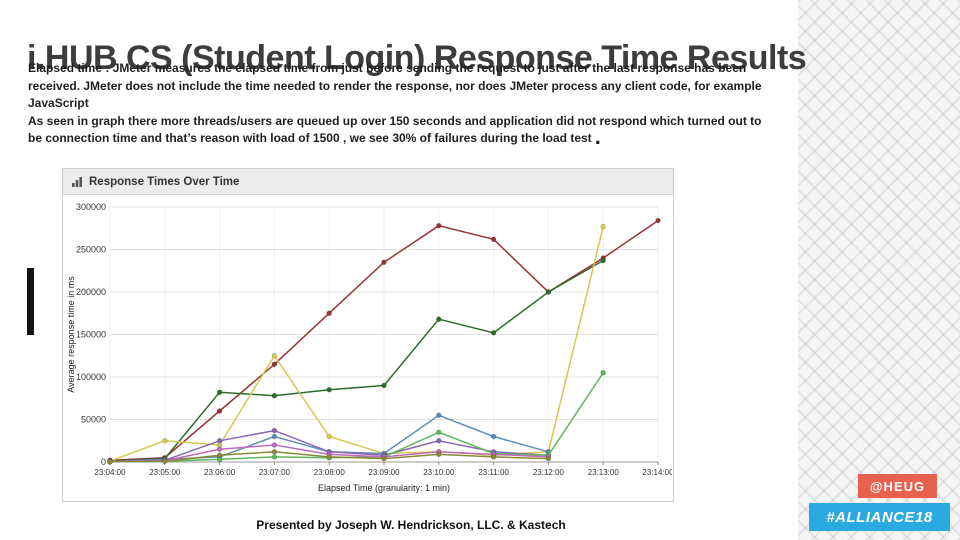 The width and height of the screenshot is (960, 540). What do you see at coordinates (384, 488) in the screenshot?
I see `x-axis-label: Elapsed Time (granularity: 1 min)` at bounding box center [384, 488].